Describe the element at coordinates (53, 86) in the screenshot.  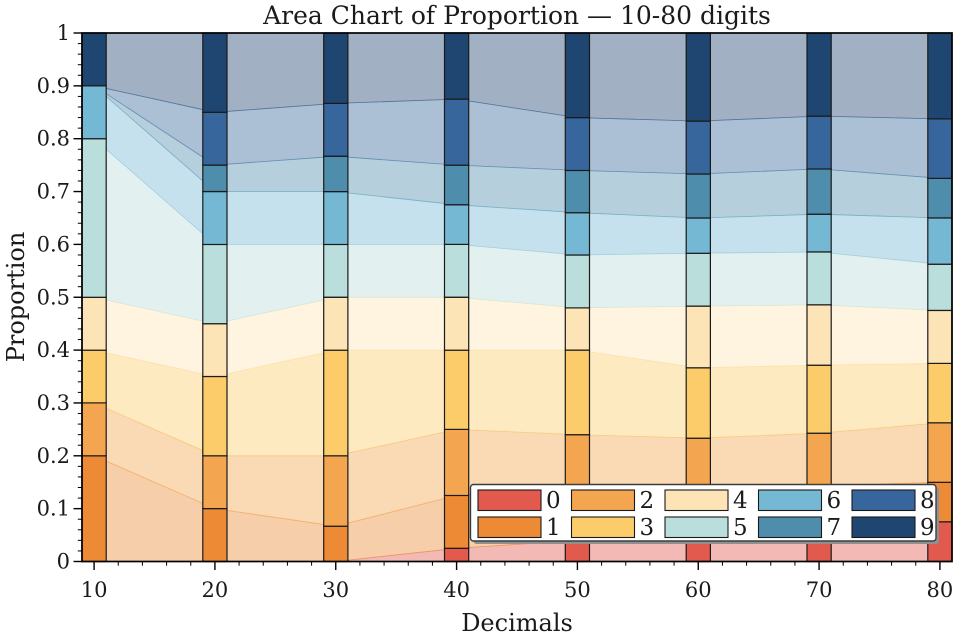
I see `y-tick-label-0.9: 0.9` at that location.